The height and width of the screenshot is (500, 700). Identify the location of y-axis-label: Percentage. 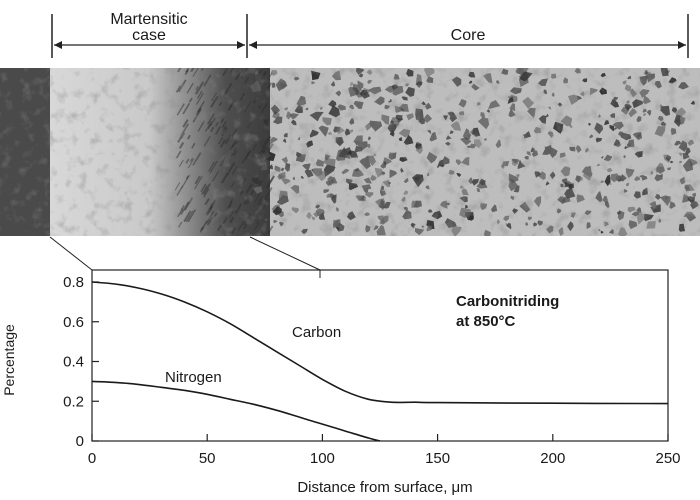
(9, 360).